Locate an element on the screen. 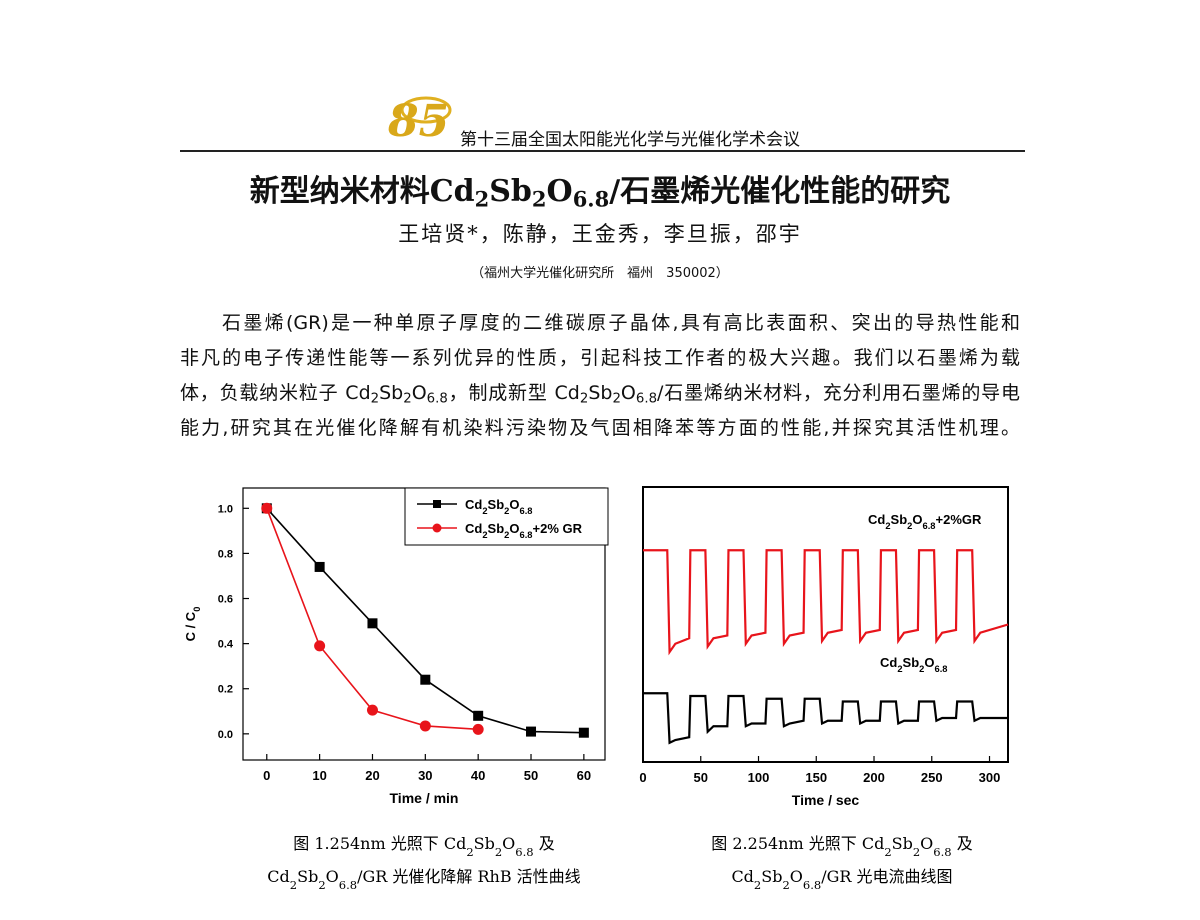 This screenshot has height=920, width=1200. y-tick-label: 0.4 is located at coordinates (226, 645).